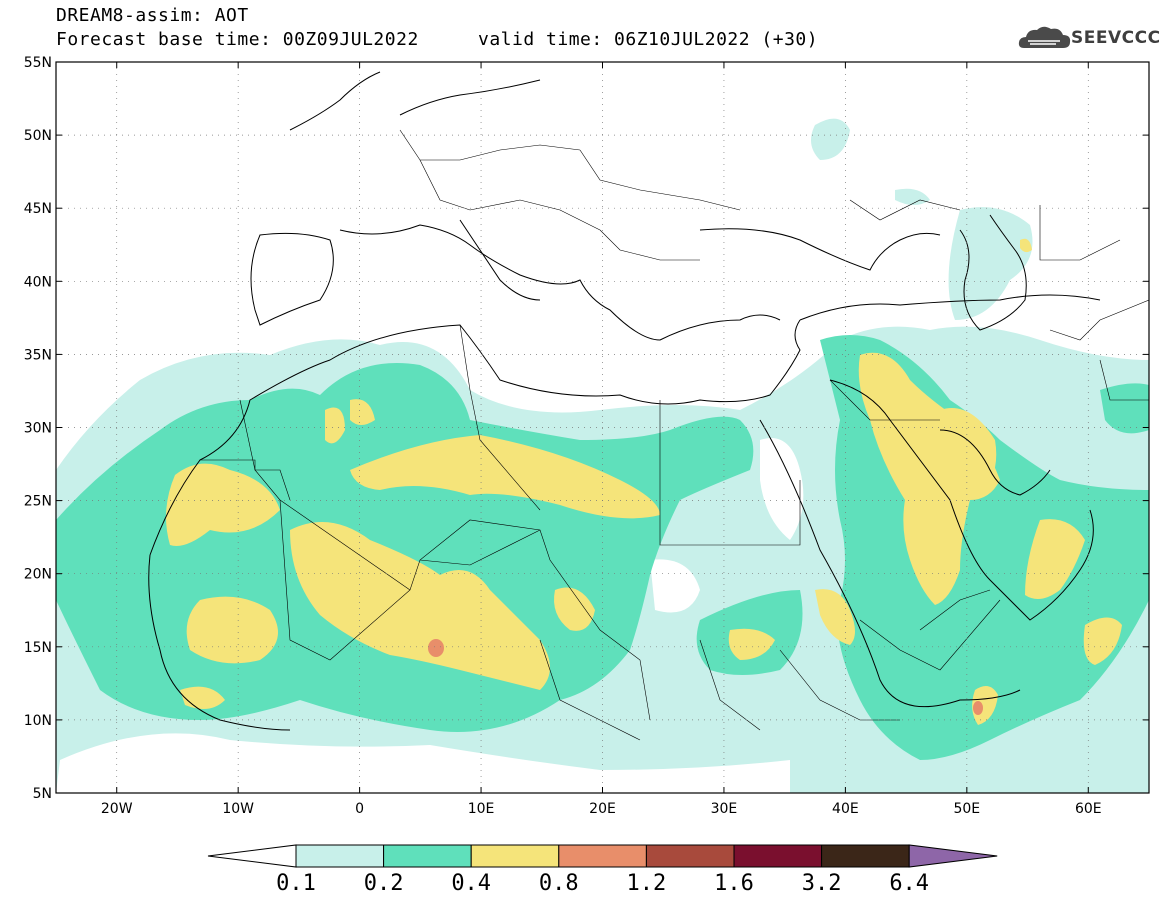  I want to click on lon-tick-label: 20E, so click(602, 809).